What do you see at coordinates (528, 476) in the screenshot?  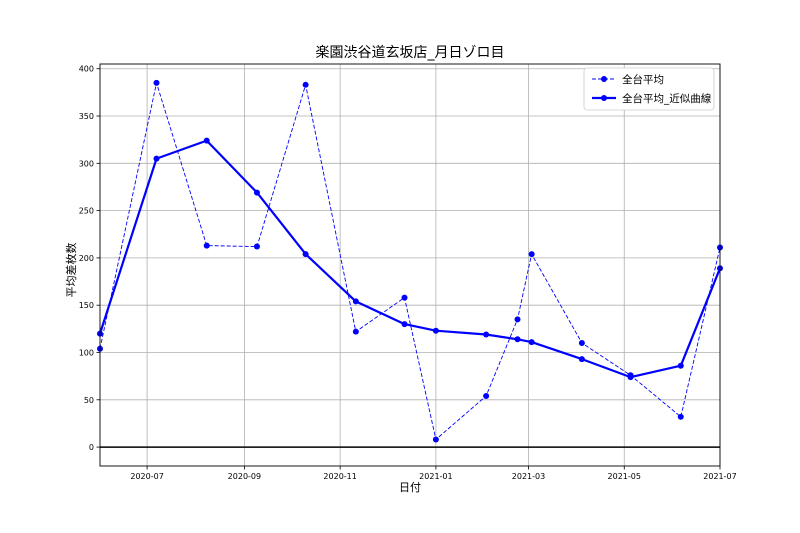 I see `x-tick-label: 2021-03` at bounding box center [528, 476].